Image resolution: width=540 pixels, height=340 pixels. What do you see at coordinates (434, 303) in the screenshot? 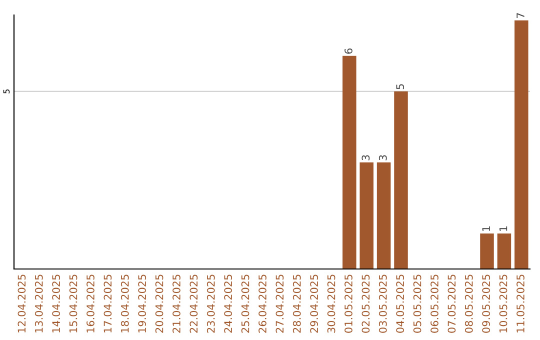
I see `x-tick-label: 06.05.2025` at bounding box center [434, 303].